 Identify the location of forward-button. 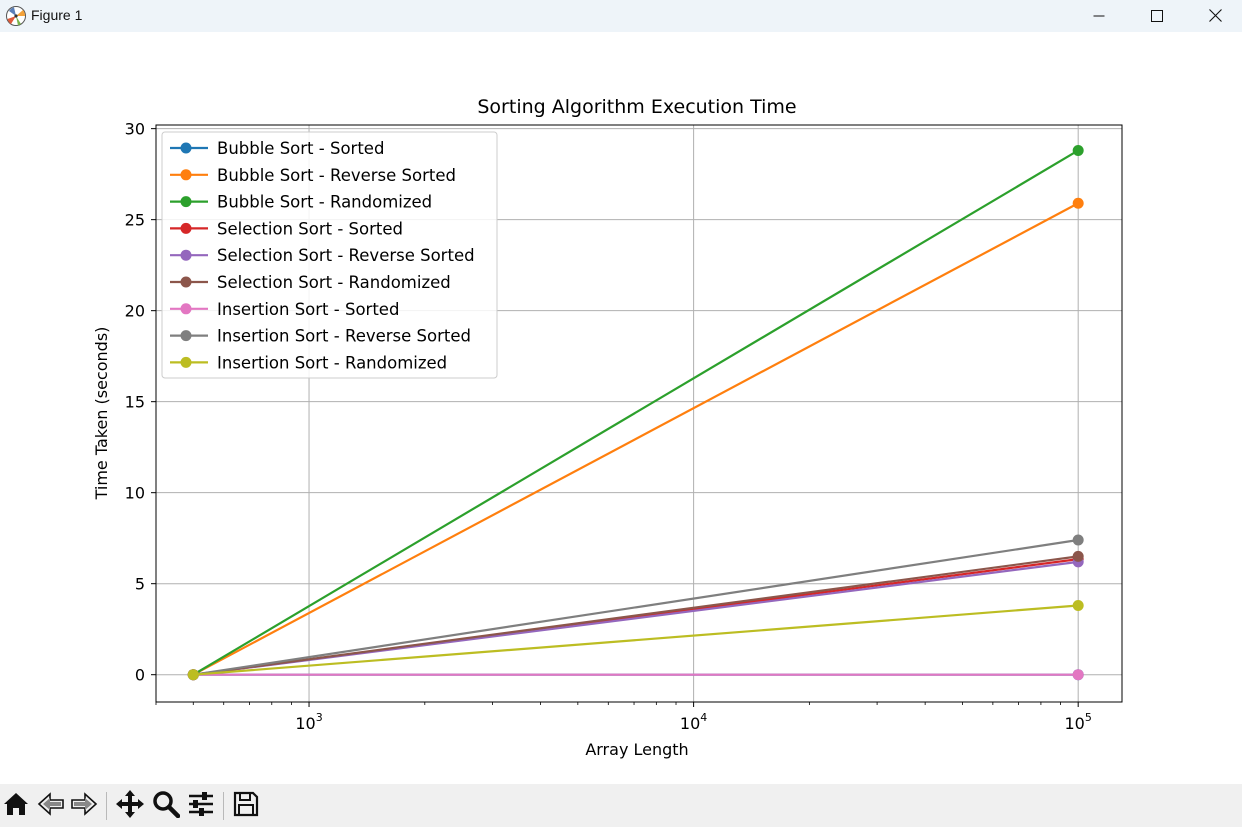
(84, 806).